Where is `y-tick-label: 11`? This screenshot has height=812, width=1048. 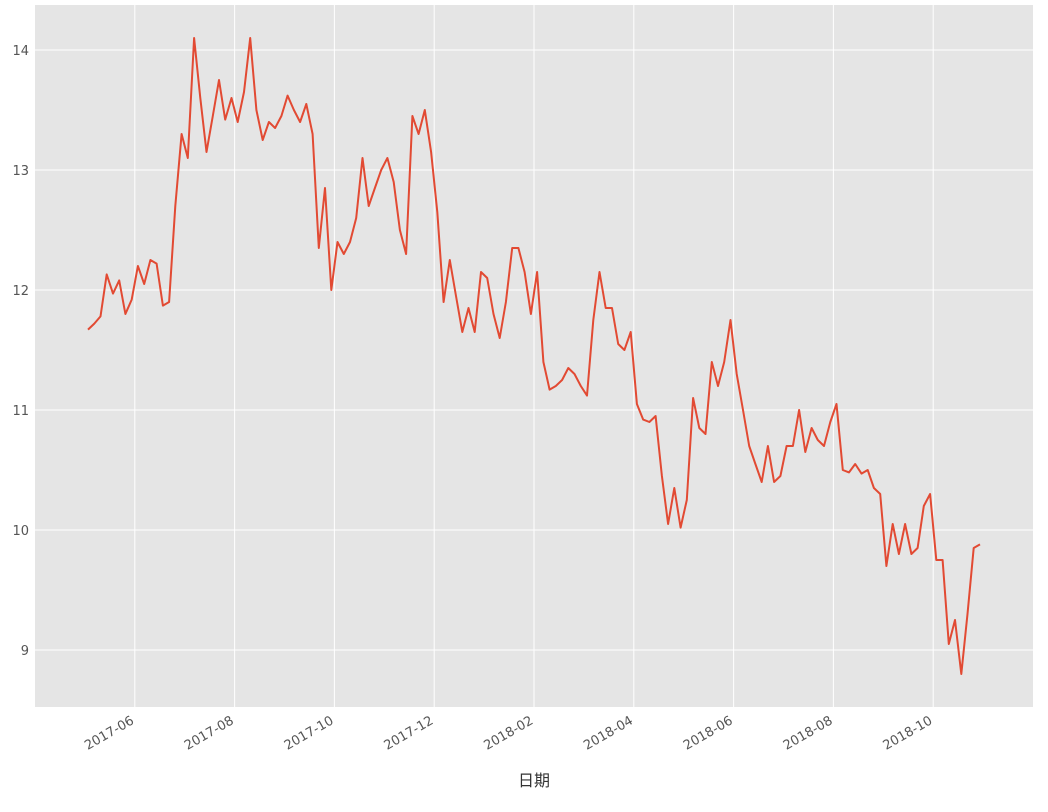
y-tick-label: 11 is located at coordinates (20, 411).